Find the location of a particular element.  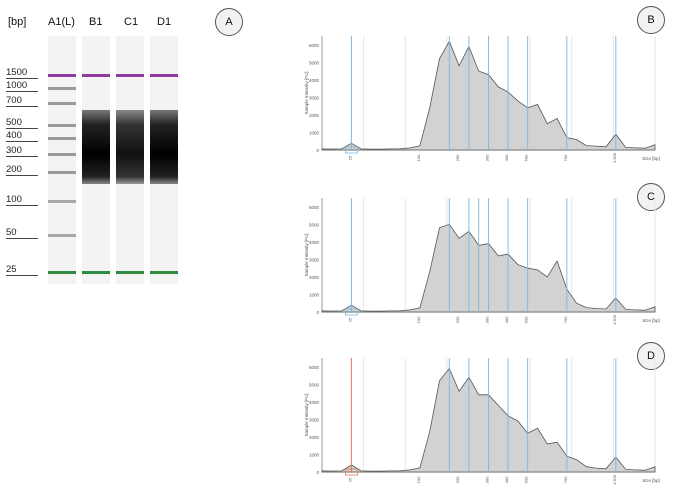

x-tick-label: 300 is located at coordinates (487, 479).